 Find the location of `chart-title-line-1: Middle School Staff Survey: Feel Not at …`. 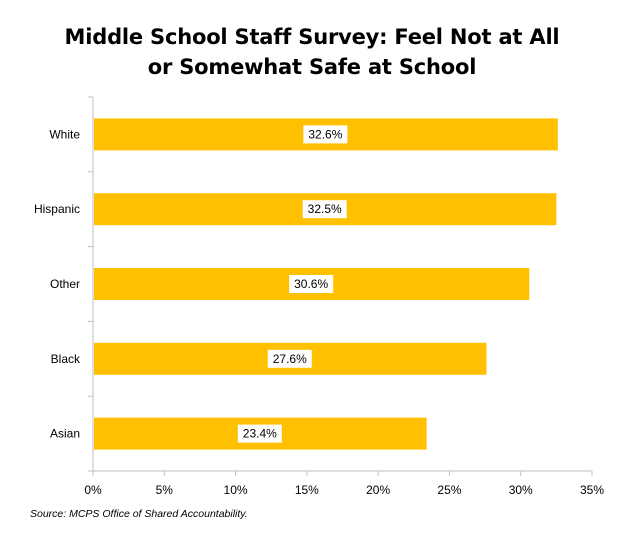

chart-title-line-1: Middle School Staff Survey: Feel Not at … is located at coordinates (312, 37).